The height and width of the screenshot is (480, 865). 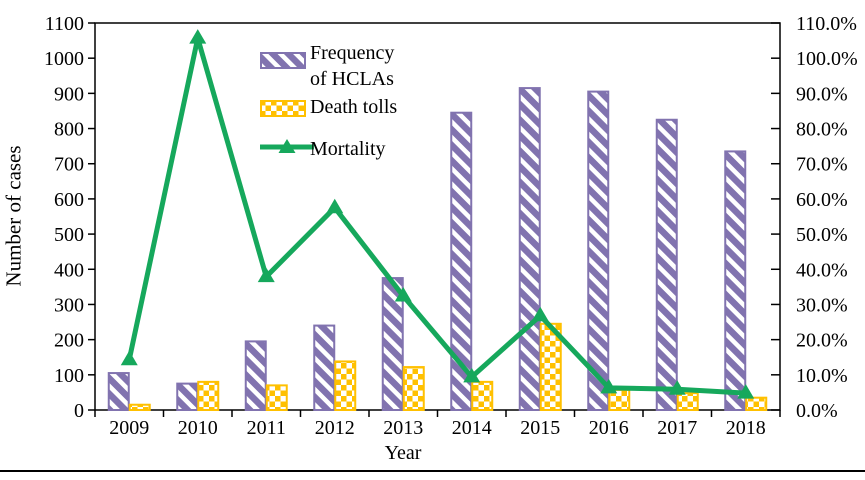 I want to click on mortality-marker-2013, so click(x=403, y=294).